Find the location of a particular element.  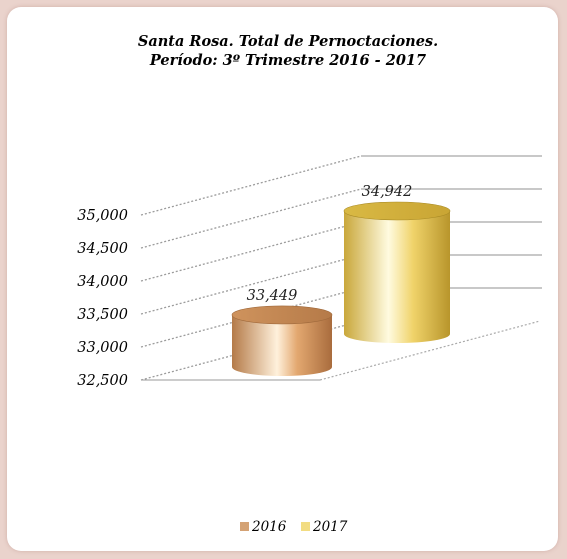

bars is located at coordinates (341, 288).